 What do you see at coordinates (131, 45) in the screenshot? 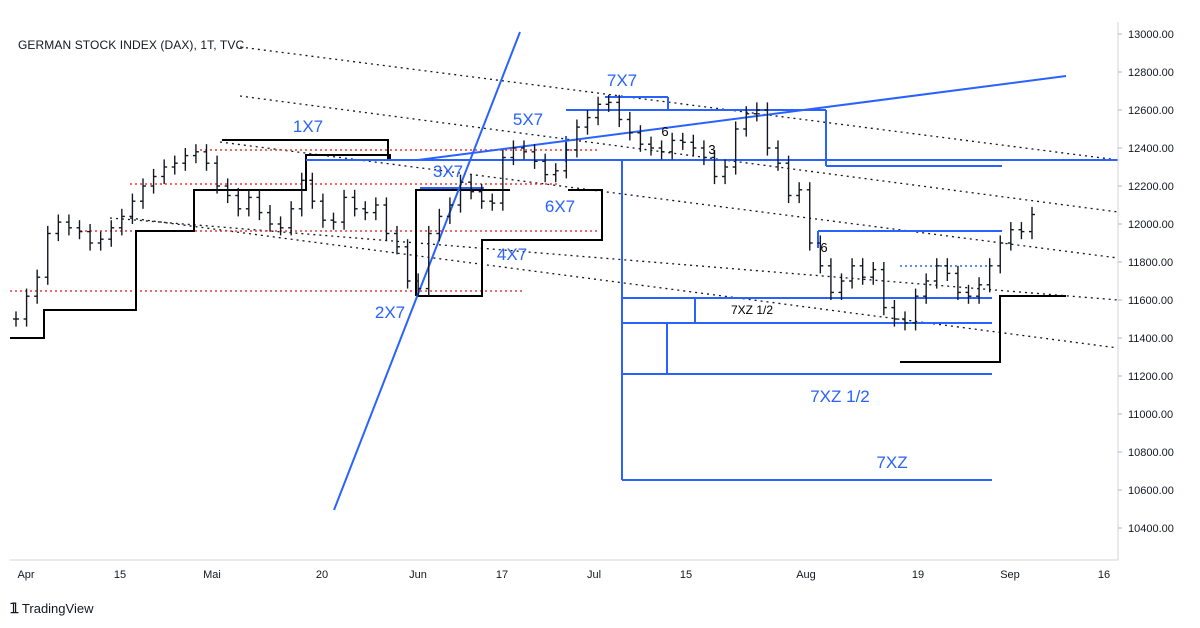
I see `chart-title: GERMAN STOCK INDEX (DAX), 1T, TVC` at bounding box center [131, 45].